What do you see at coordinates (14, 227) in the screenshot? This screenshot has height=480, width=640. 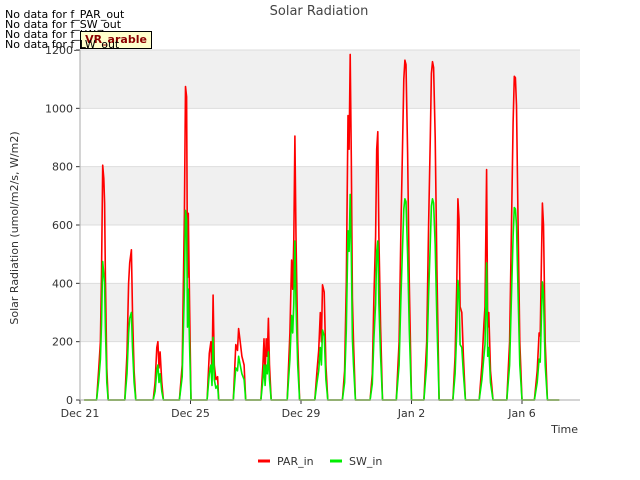 I see `y-axis-label: Solar Radiation (umol/m2/s, W/m2)` at bounding box center [14, 227].